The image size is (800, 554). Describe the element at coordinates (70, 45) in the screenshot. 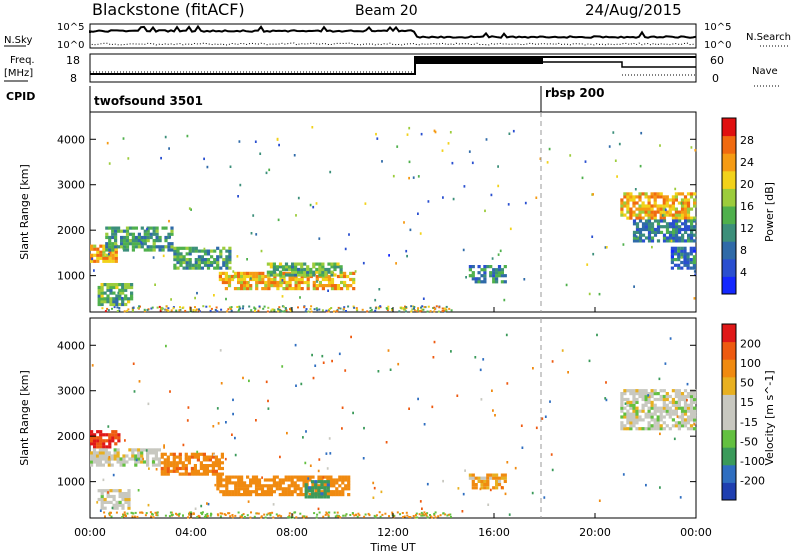

I see `nsky-tick-bottom: 10^0` at that location.